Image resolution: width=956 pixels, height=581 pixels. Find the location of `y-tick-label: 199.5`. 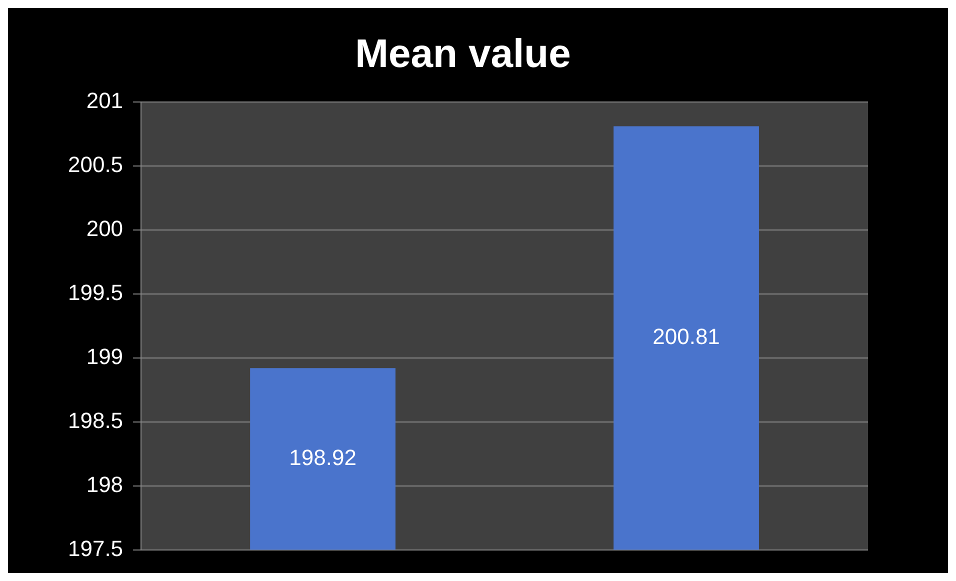

y-tick-label: 199.5 is located at coordinates (96, 292).